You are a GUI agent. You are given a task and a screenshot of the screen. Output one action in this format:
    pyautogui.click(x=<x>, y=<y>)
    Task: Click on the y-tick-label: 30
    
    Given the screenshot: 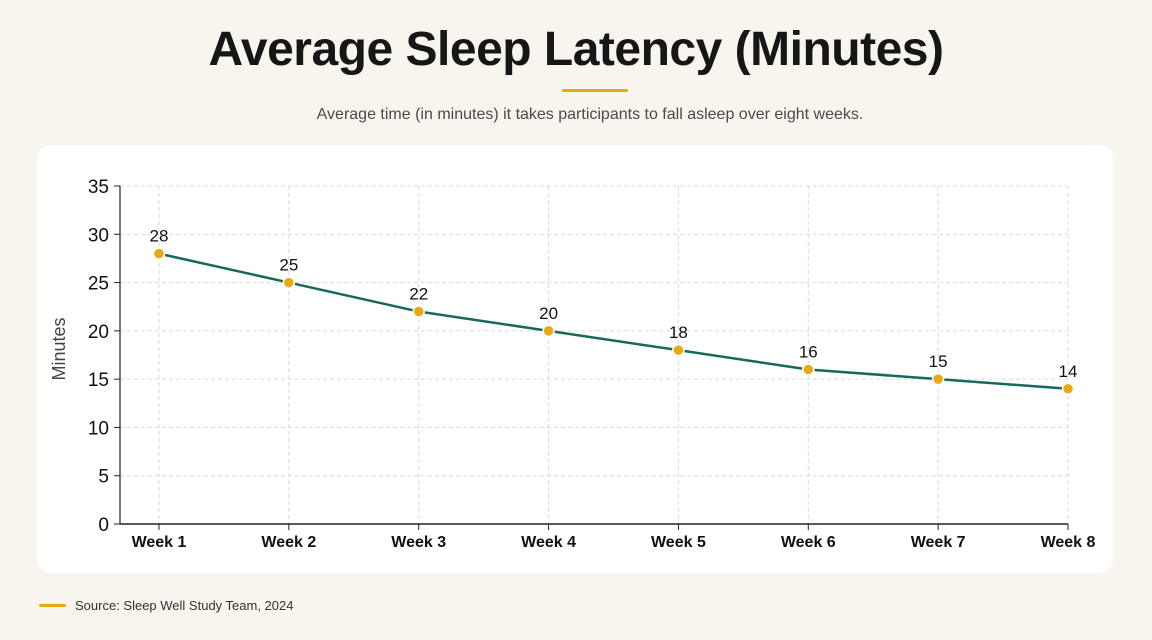 What is the action you would take?
    pyautogui.click(x=98, y=235)
    